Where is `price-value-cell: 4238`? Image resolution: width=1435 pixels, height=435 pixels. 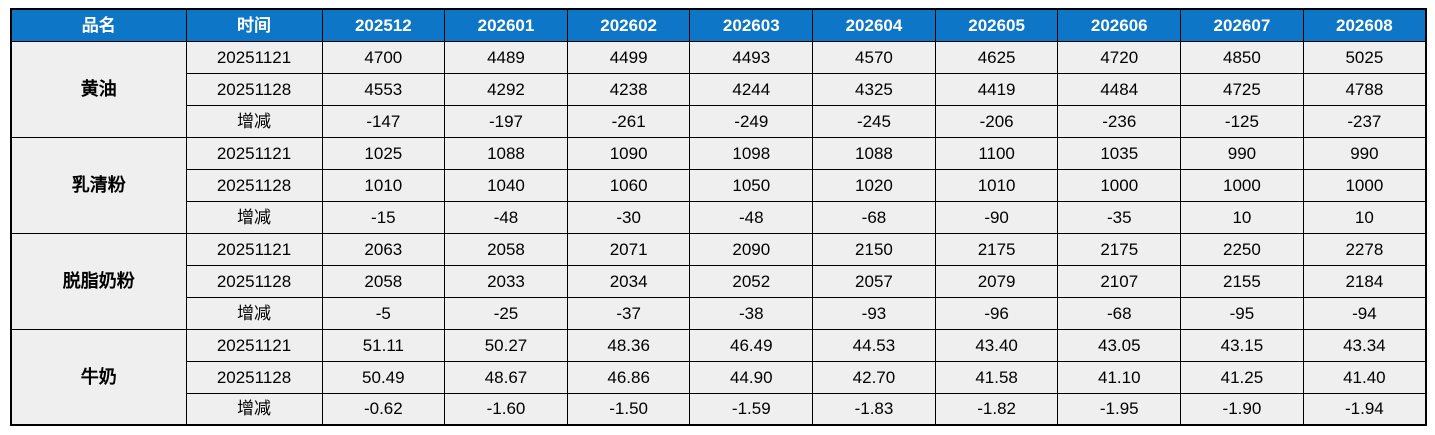 price-value-cell: 4238 is located at coordinates (628, 89).